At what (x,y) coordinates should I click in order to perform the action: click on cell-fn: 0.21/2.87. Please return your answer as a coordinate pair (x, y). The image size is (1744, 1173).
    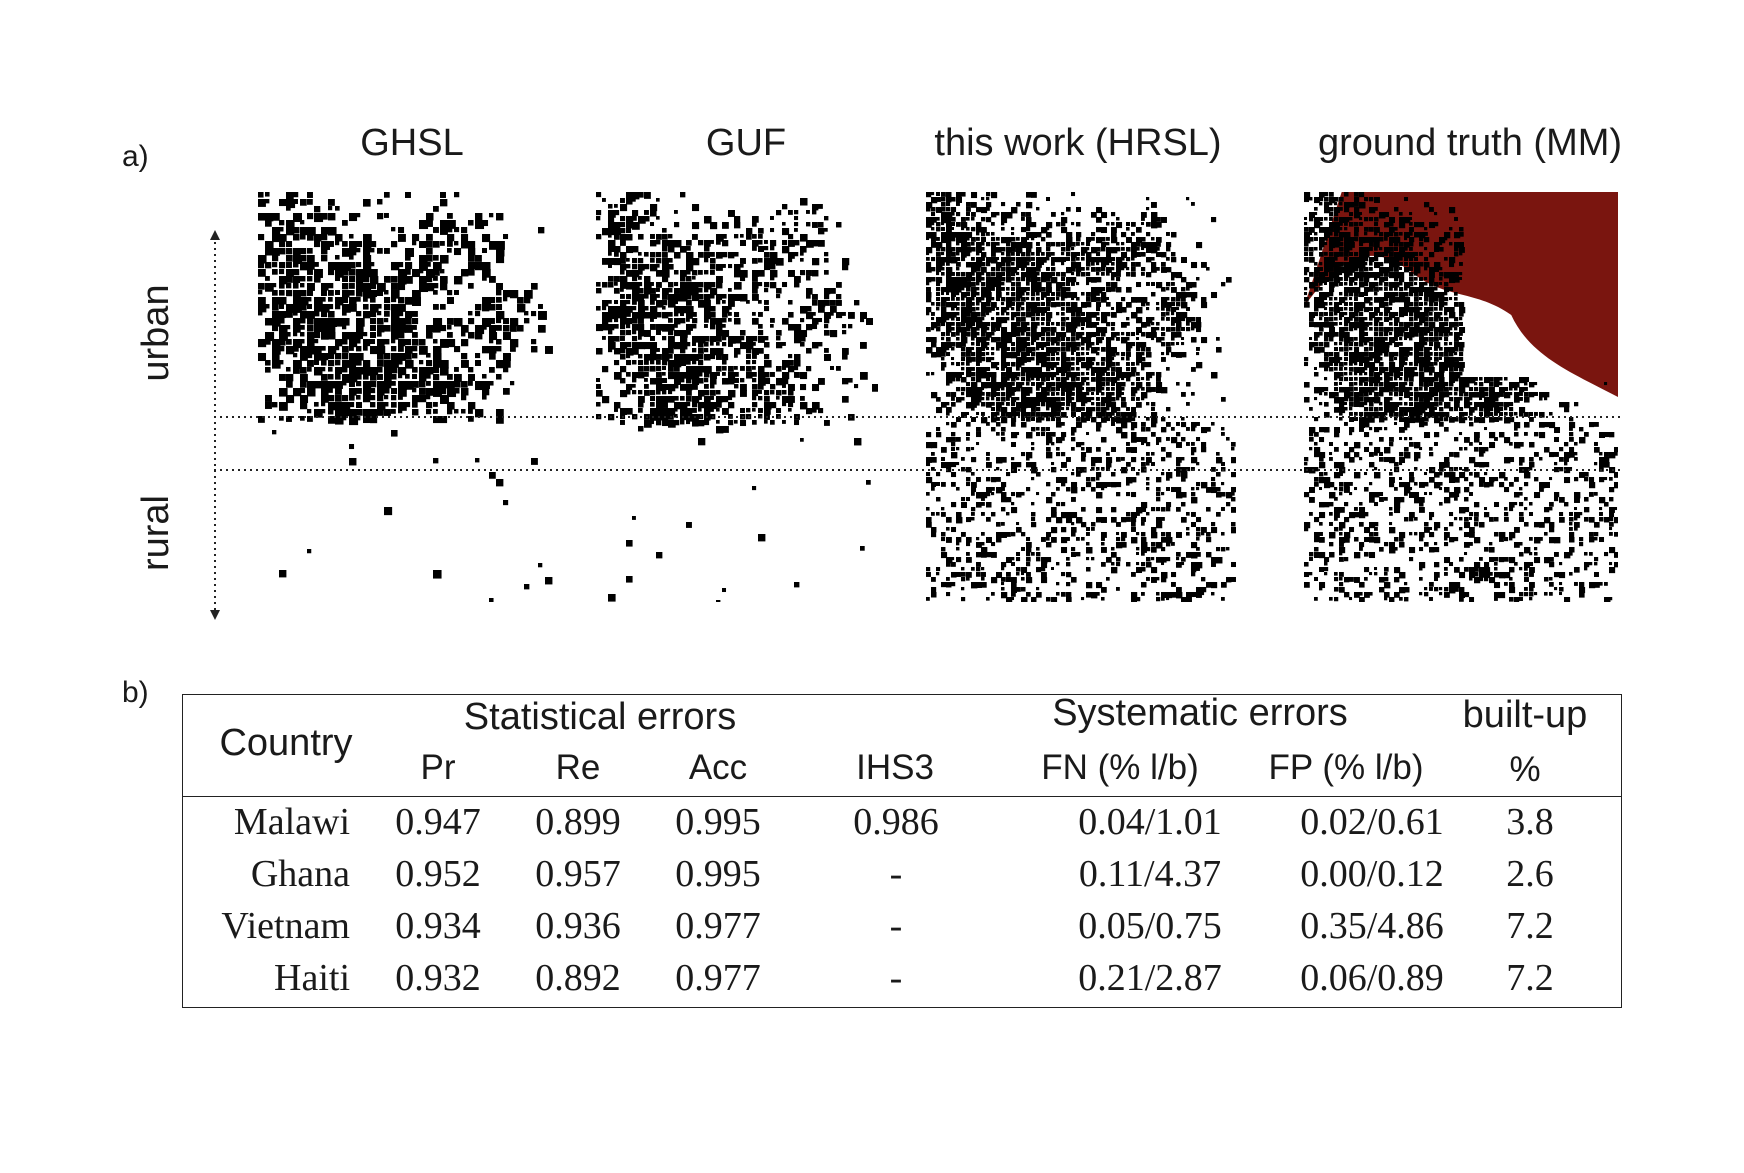
    Looking at the image, I should click on (1150, 978).